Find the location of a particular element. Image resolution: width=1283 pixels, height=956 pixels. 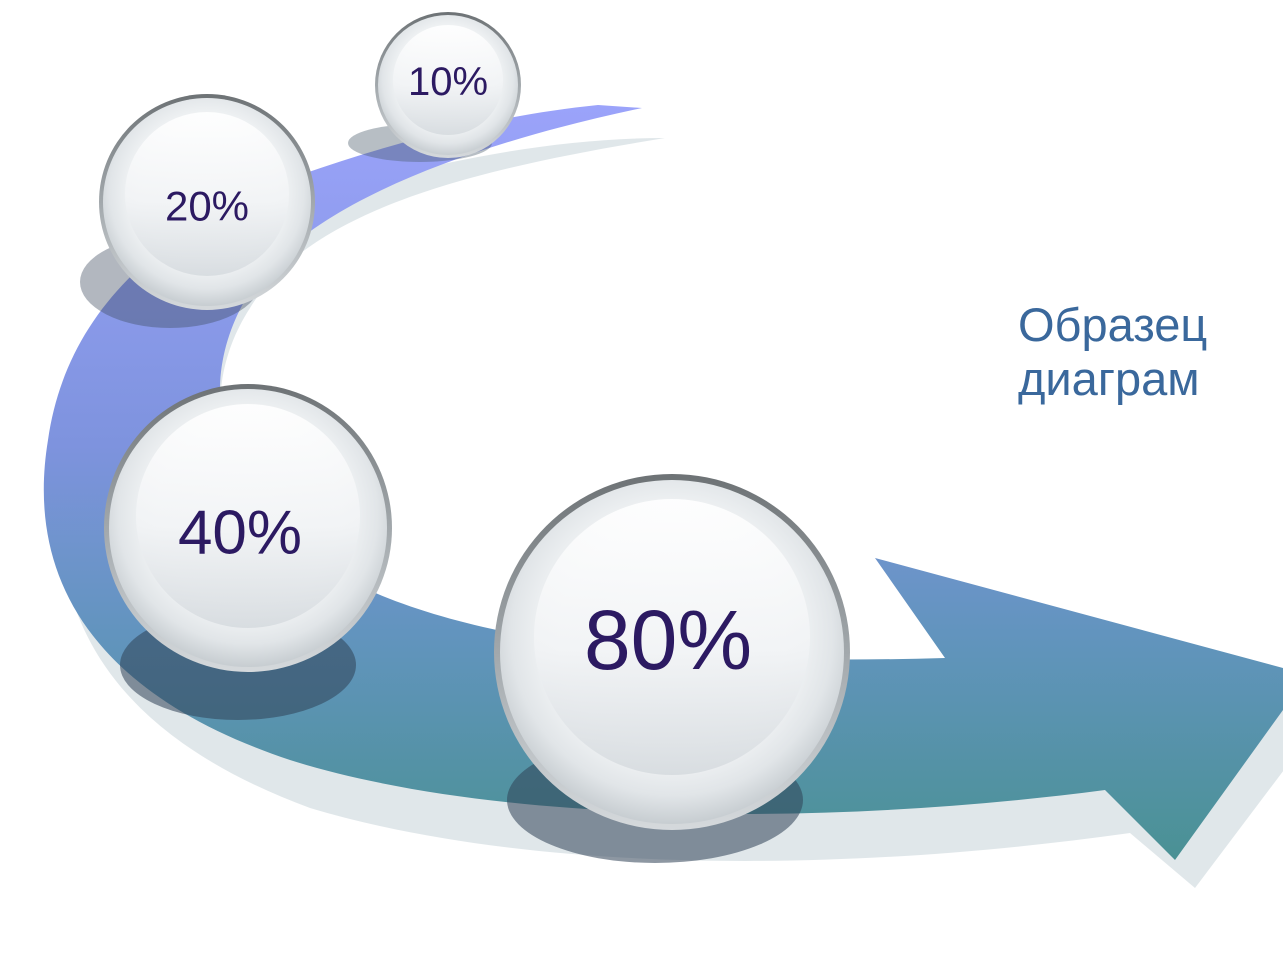

bubble-label-20: 20% is located at coordinates (207, 206).